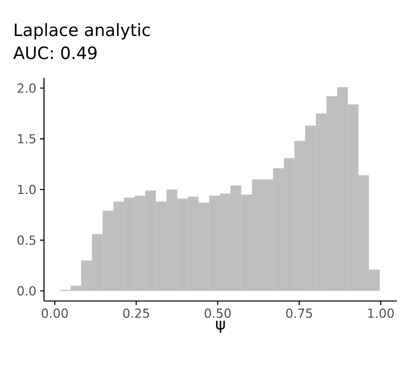 The image size is (404, 369). I want to click on chart-title: Laplace analytic, so click(82, 31).